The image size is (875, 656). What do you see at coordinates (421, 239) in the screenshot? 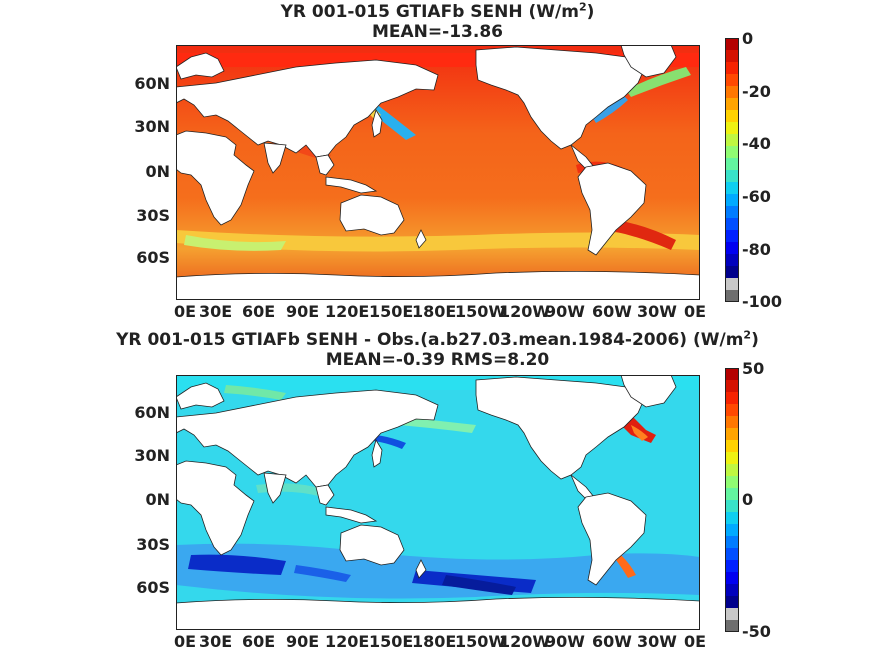
I see `panel1-land-new-zealand` at bounding box center [421, 239].